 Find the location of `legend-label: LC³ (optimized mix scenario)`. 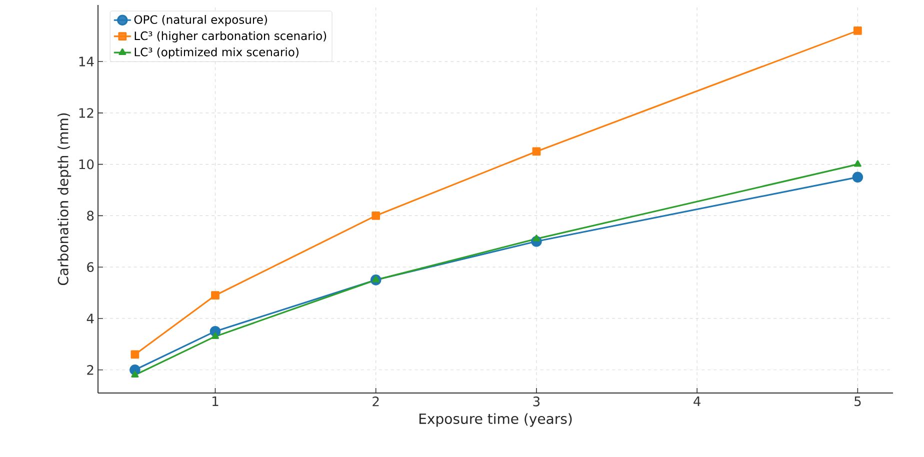

legend-label: LC³ (optimized mix scenario) is located at coordinates (216, 53).